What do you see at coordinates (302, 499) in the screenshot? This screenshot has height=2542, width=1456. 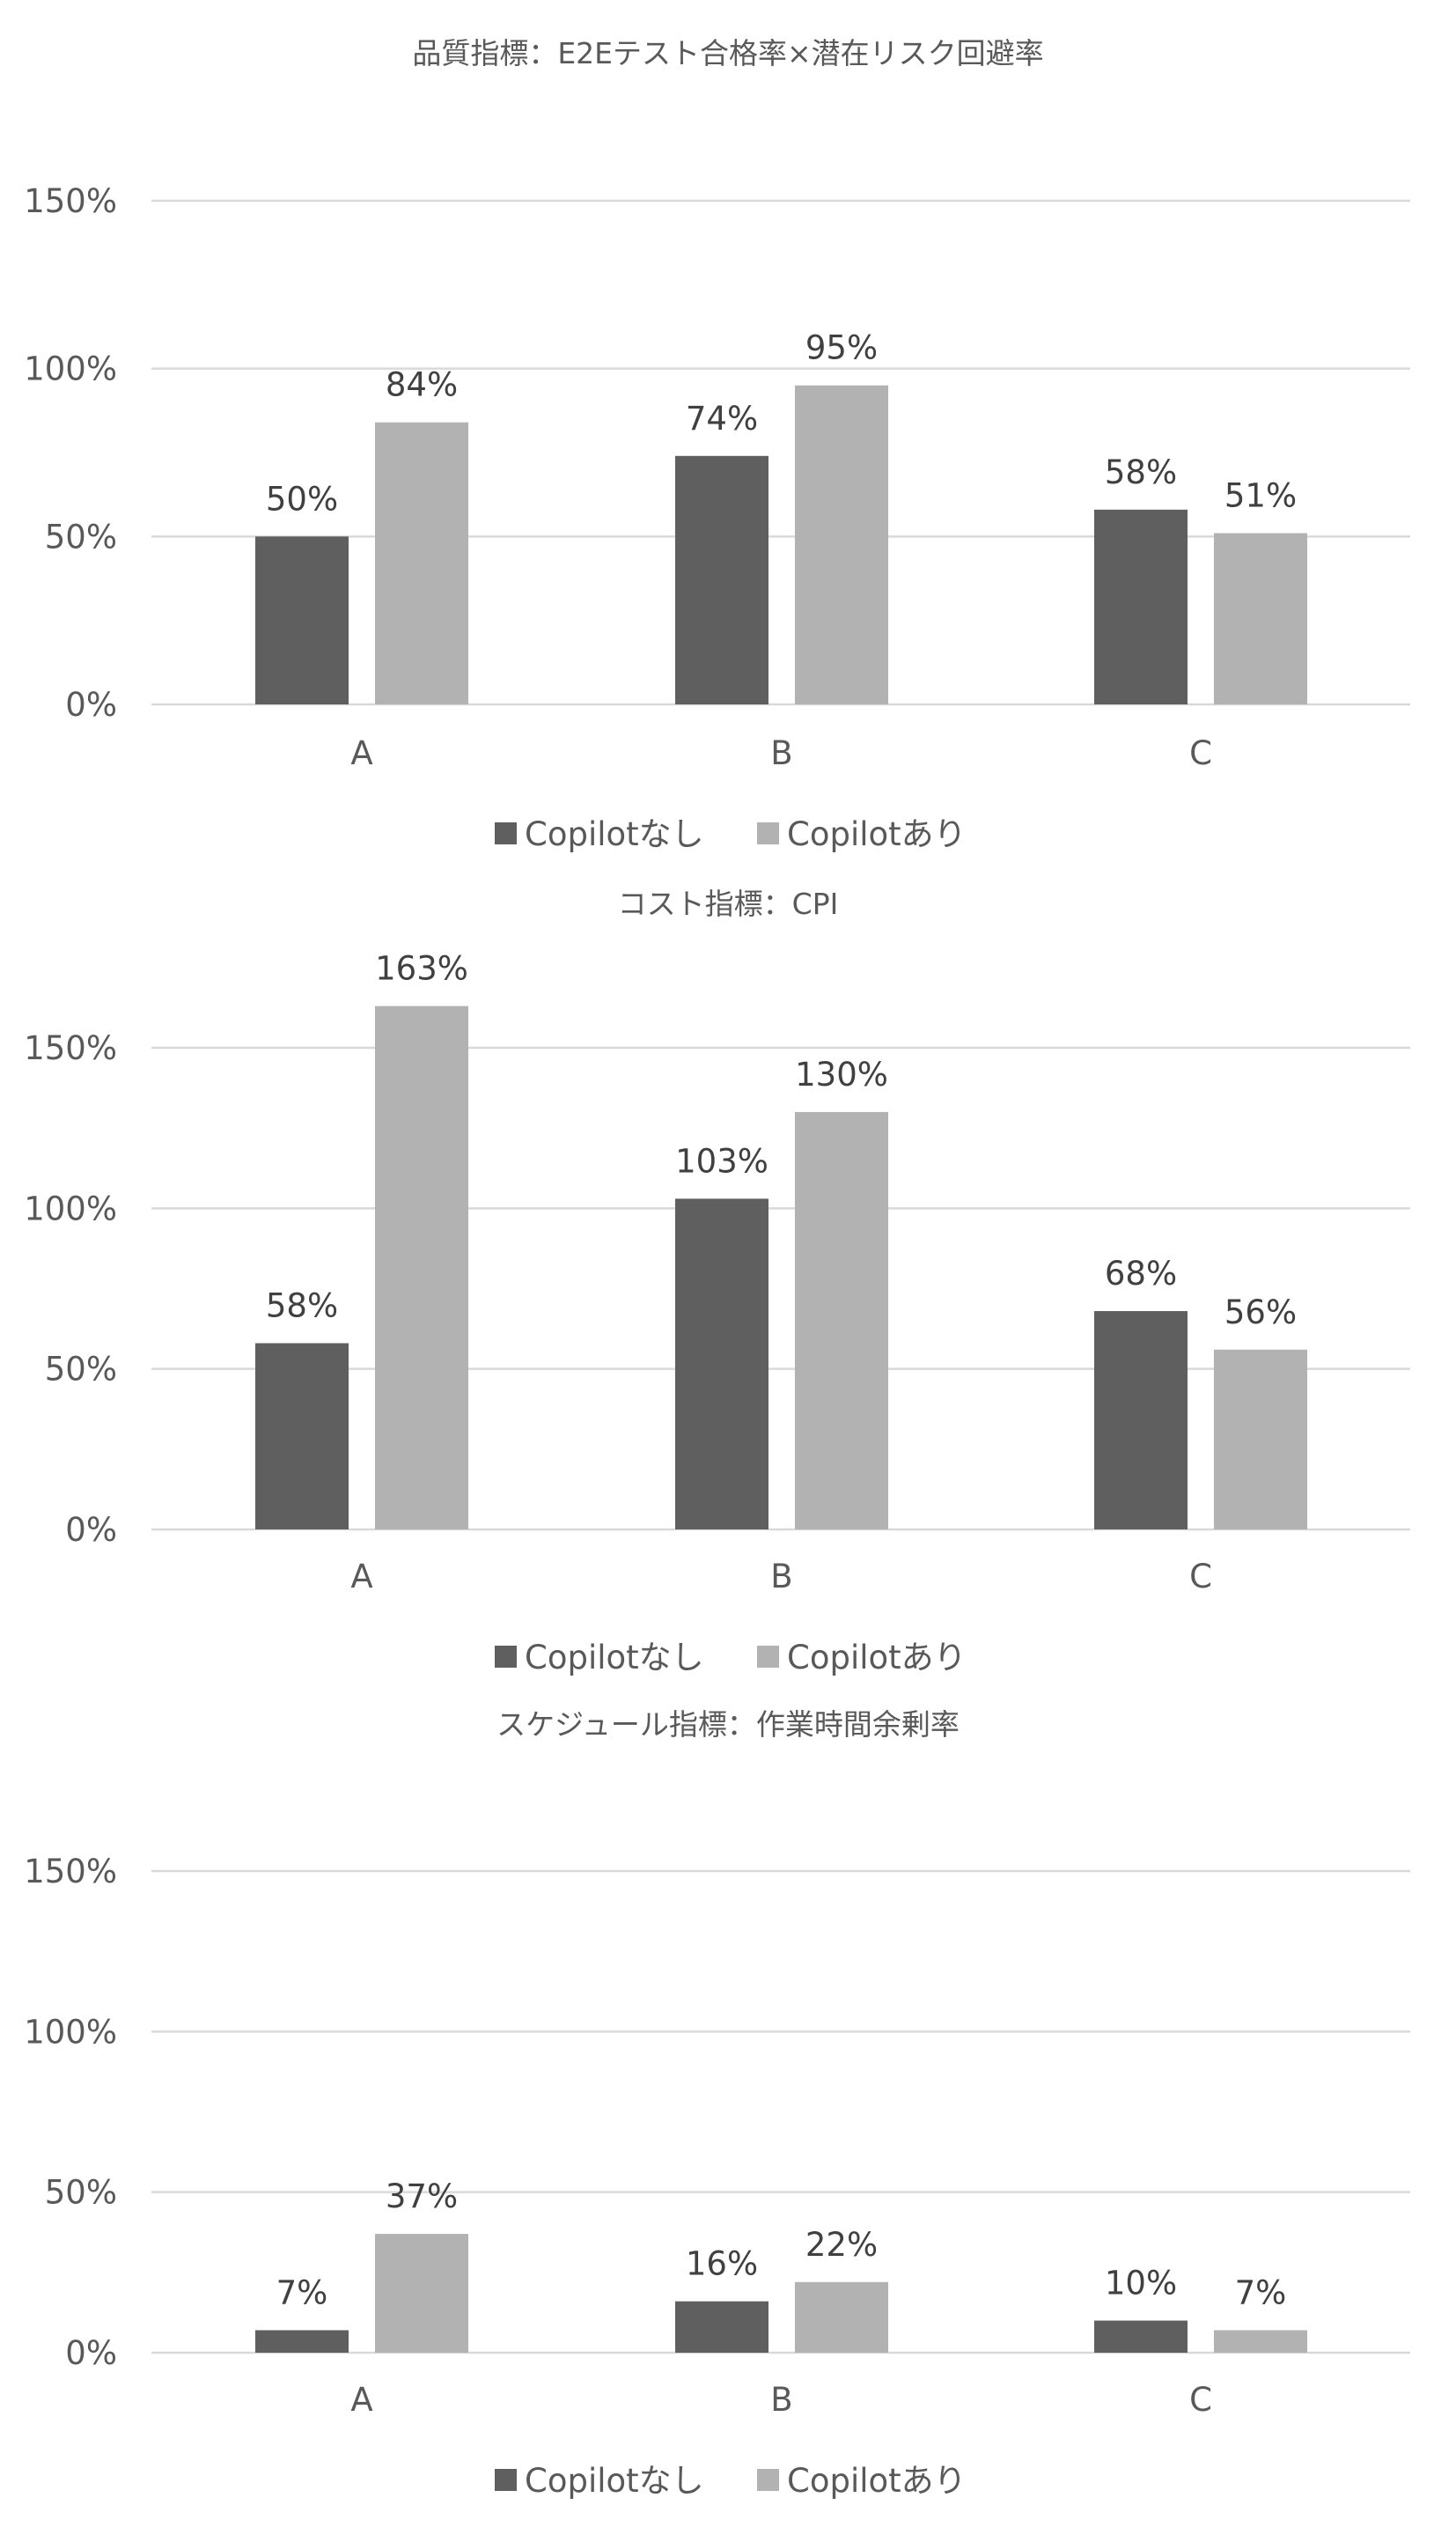 I see `data-label: 50%` at bounding box center [302, 499].